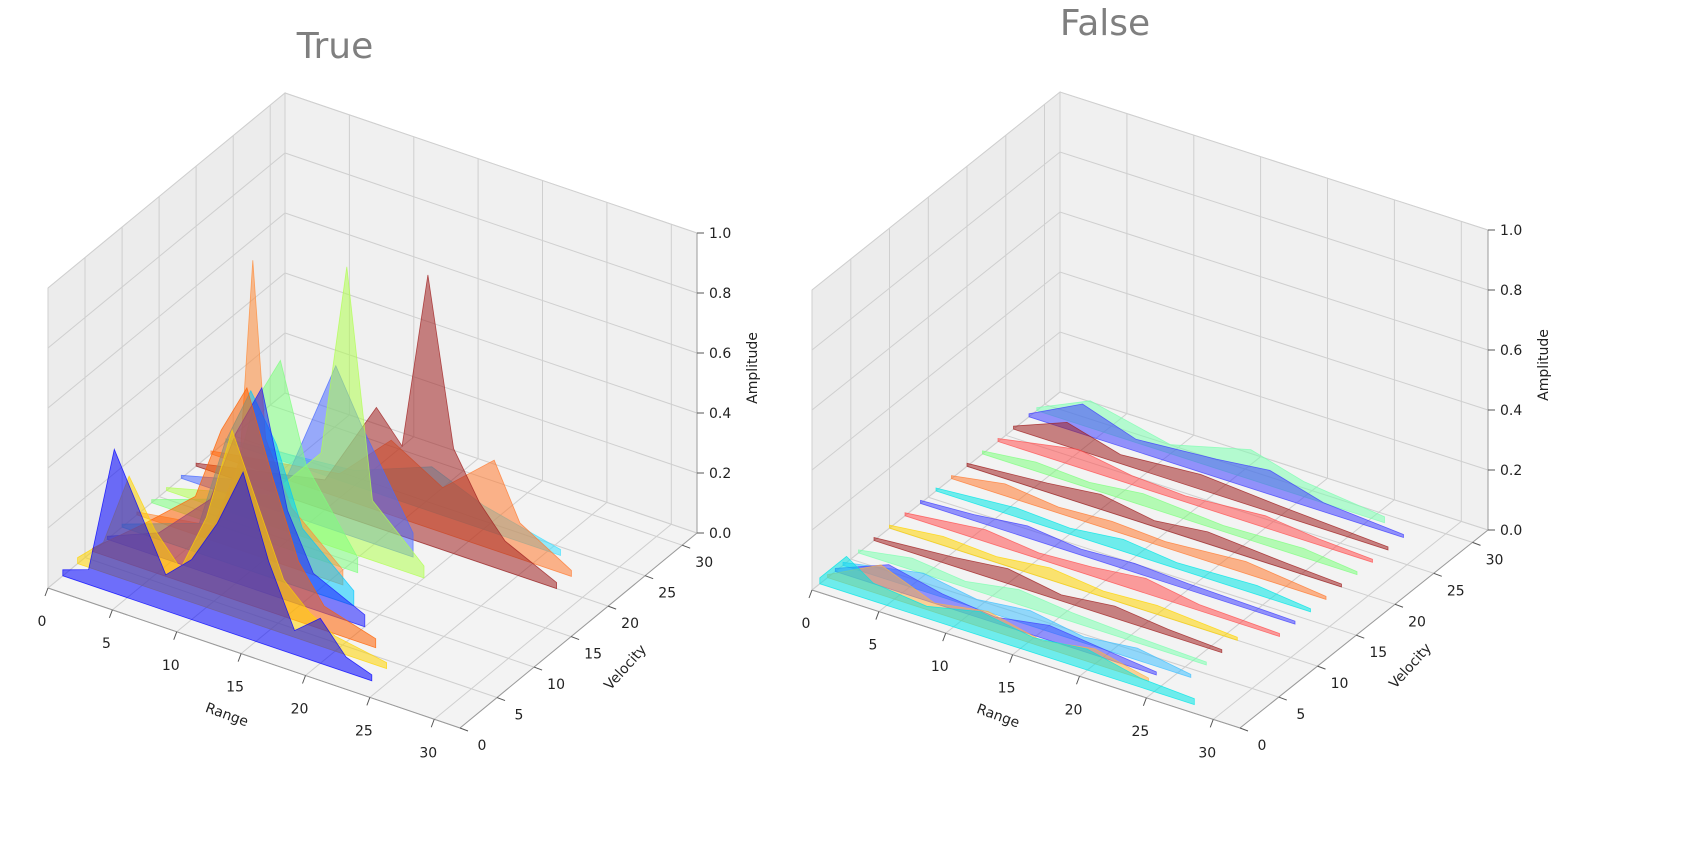 The height and width of the screenshot is (856, 1700). I want to click on amplitude-tick-label: 0.4, so click(720, 414).